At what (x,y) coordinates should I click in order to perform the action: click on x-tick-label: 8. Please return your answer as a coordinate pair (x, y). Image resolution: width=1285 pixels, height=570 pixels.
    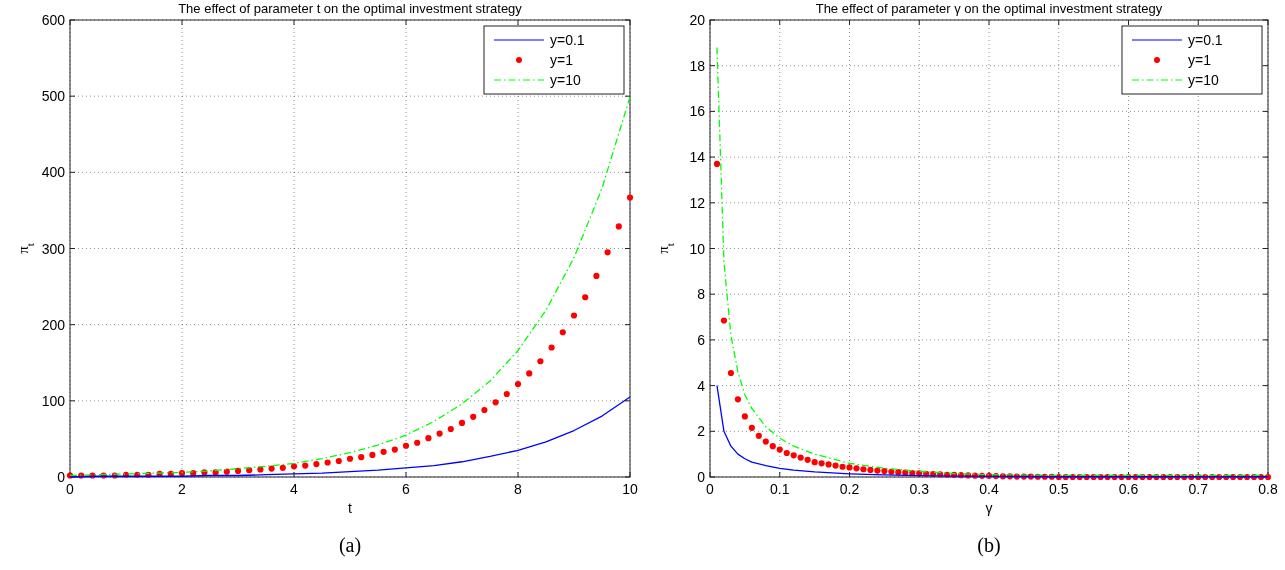
    Looking at the image, I should click on (518, 489).